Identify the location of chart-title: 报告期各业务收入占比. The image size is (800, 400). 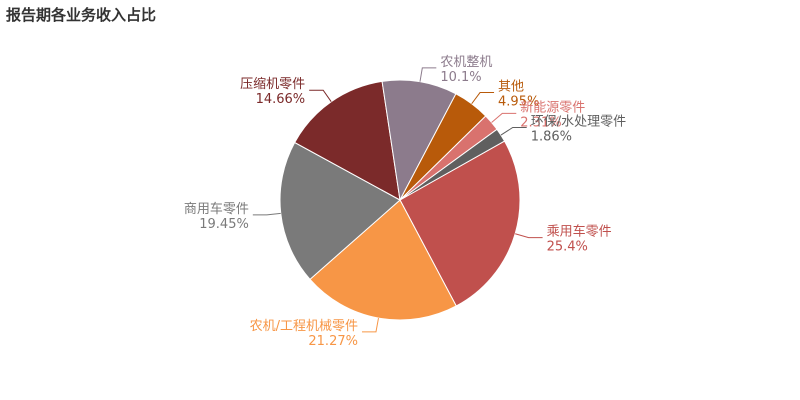
(81, 15).